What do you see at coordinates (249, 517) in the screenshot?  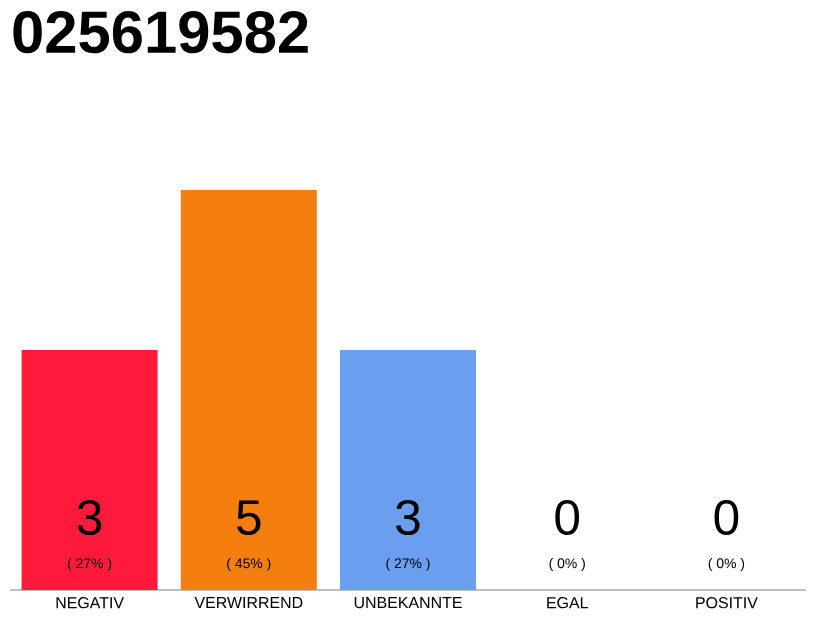 I see `data-label: 5` at bounding box center [249, 517].